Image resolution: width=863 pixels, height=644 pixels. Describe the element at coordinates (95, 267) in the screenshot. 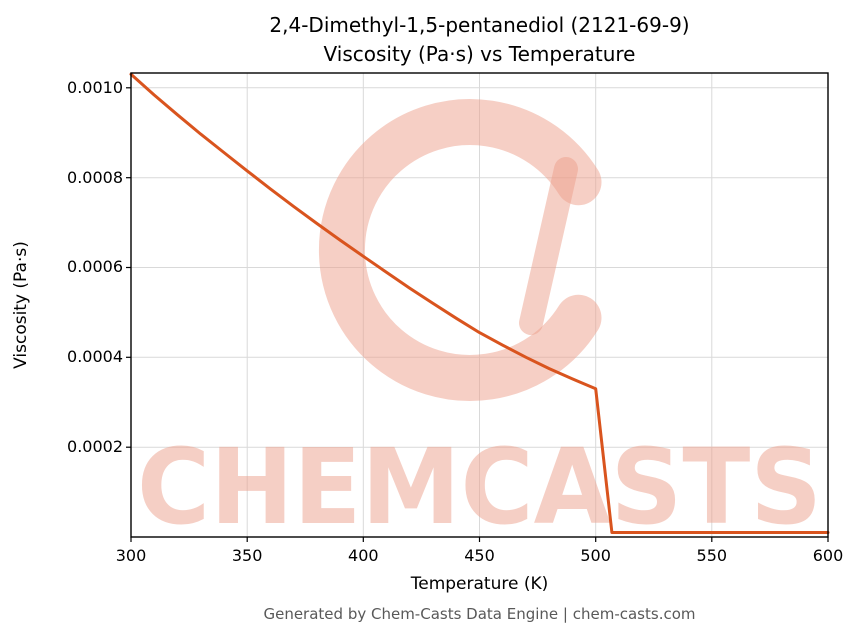

I see `y-tick-label: 0.0006` at that location.